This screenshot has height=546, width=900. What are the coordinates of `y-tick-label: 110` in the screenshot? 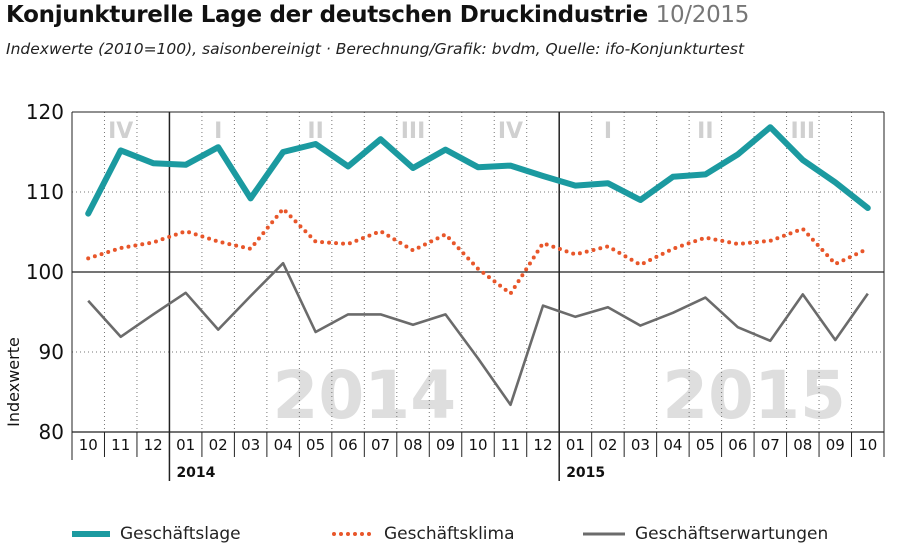 It's located at (45, 192).